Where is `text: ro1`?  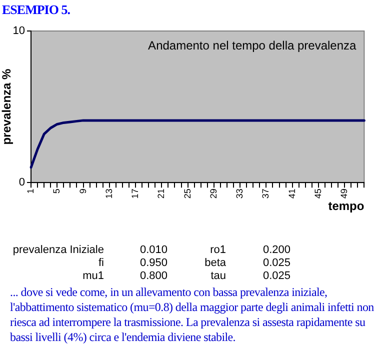
text: ro1 is located at coordinates (218, 250).